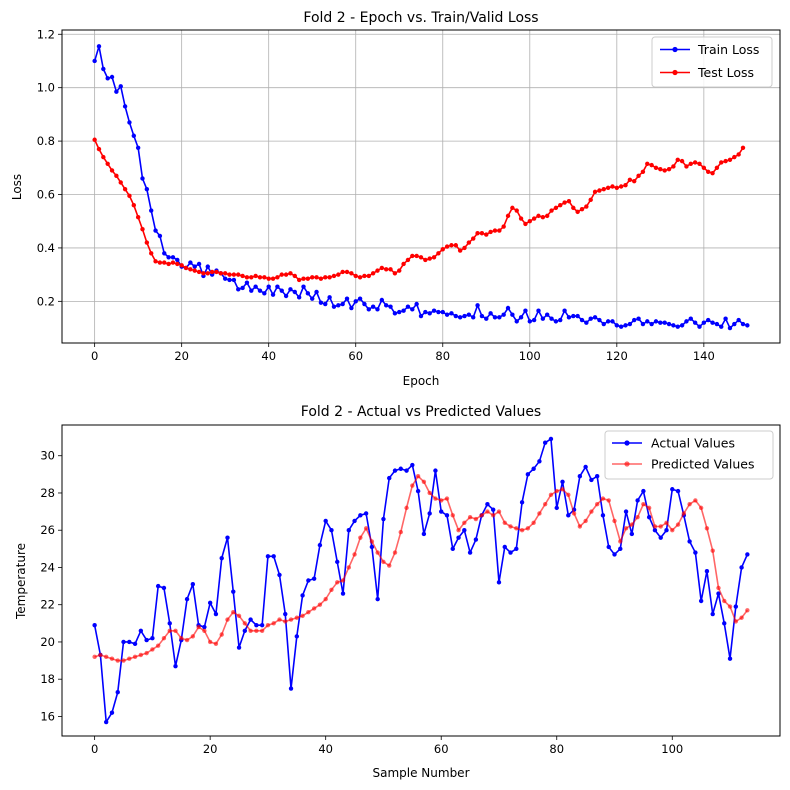 This screenshot has width=790, height=790. What do you see at coordinates (421, 412) in the screenshot?
I see `prediction-chart-title: Fold 2 - Actual vs Predicted Values` at bounding box center [421, 412].